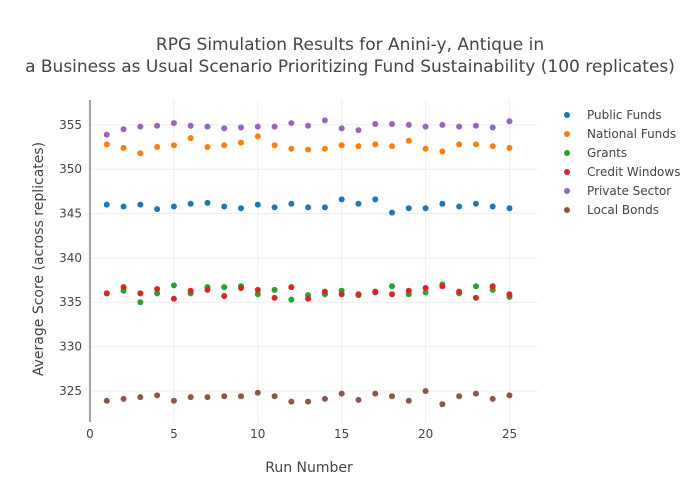 The height and width of the screenshot is (500, 700). I want to click on y-tick-label: 325, so click(70, 391).